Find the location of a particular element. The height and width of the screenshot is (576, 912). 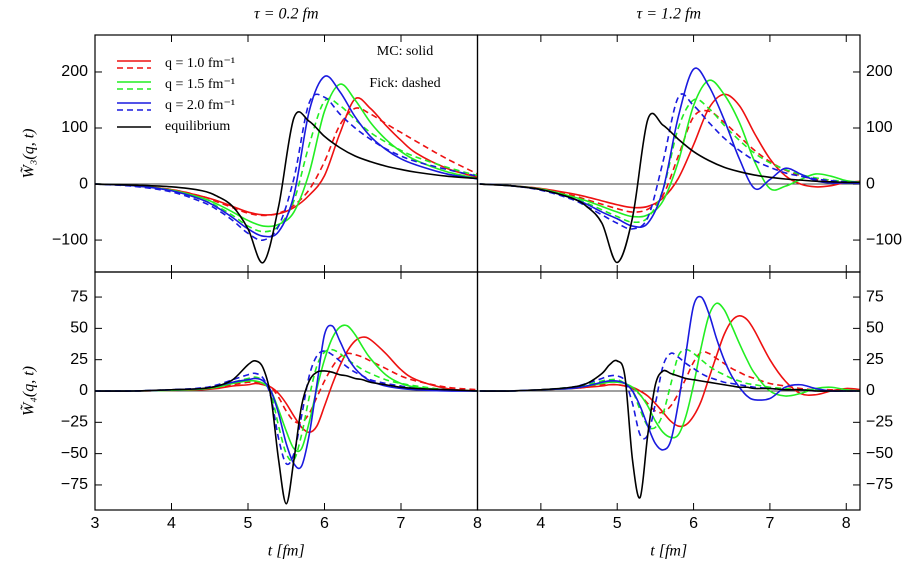

annotation: Fick: dashed is located at coordinates (404, 83).